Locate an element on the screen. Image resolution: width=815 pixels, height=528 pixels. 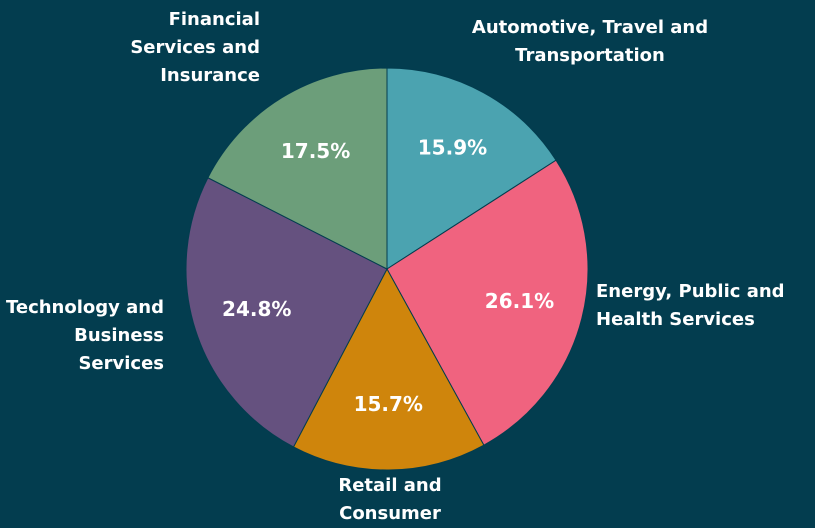
value-label: 17.5% is located at coordinates (315, 151).